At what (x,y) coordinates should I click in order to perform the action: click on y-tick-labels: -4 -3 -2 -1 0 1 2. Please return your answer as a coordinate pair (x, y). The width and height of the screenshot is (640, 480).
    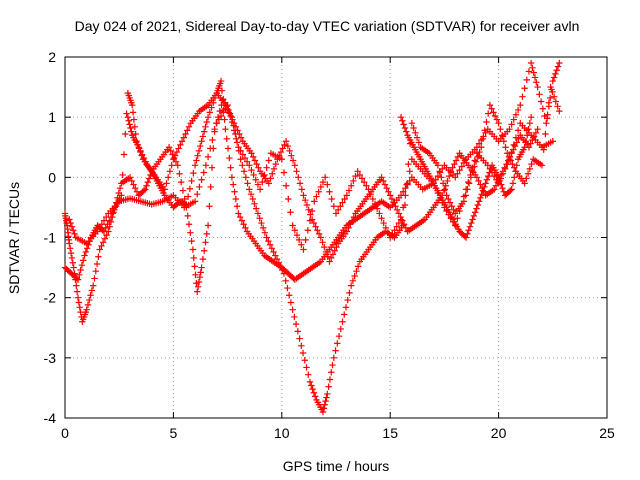
    Looking at the image, I should click on (50, 237).